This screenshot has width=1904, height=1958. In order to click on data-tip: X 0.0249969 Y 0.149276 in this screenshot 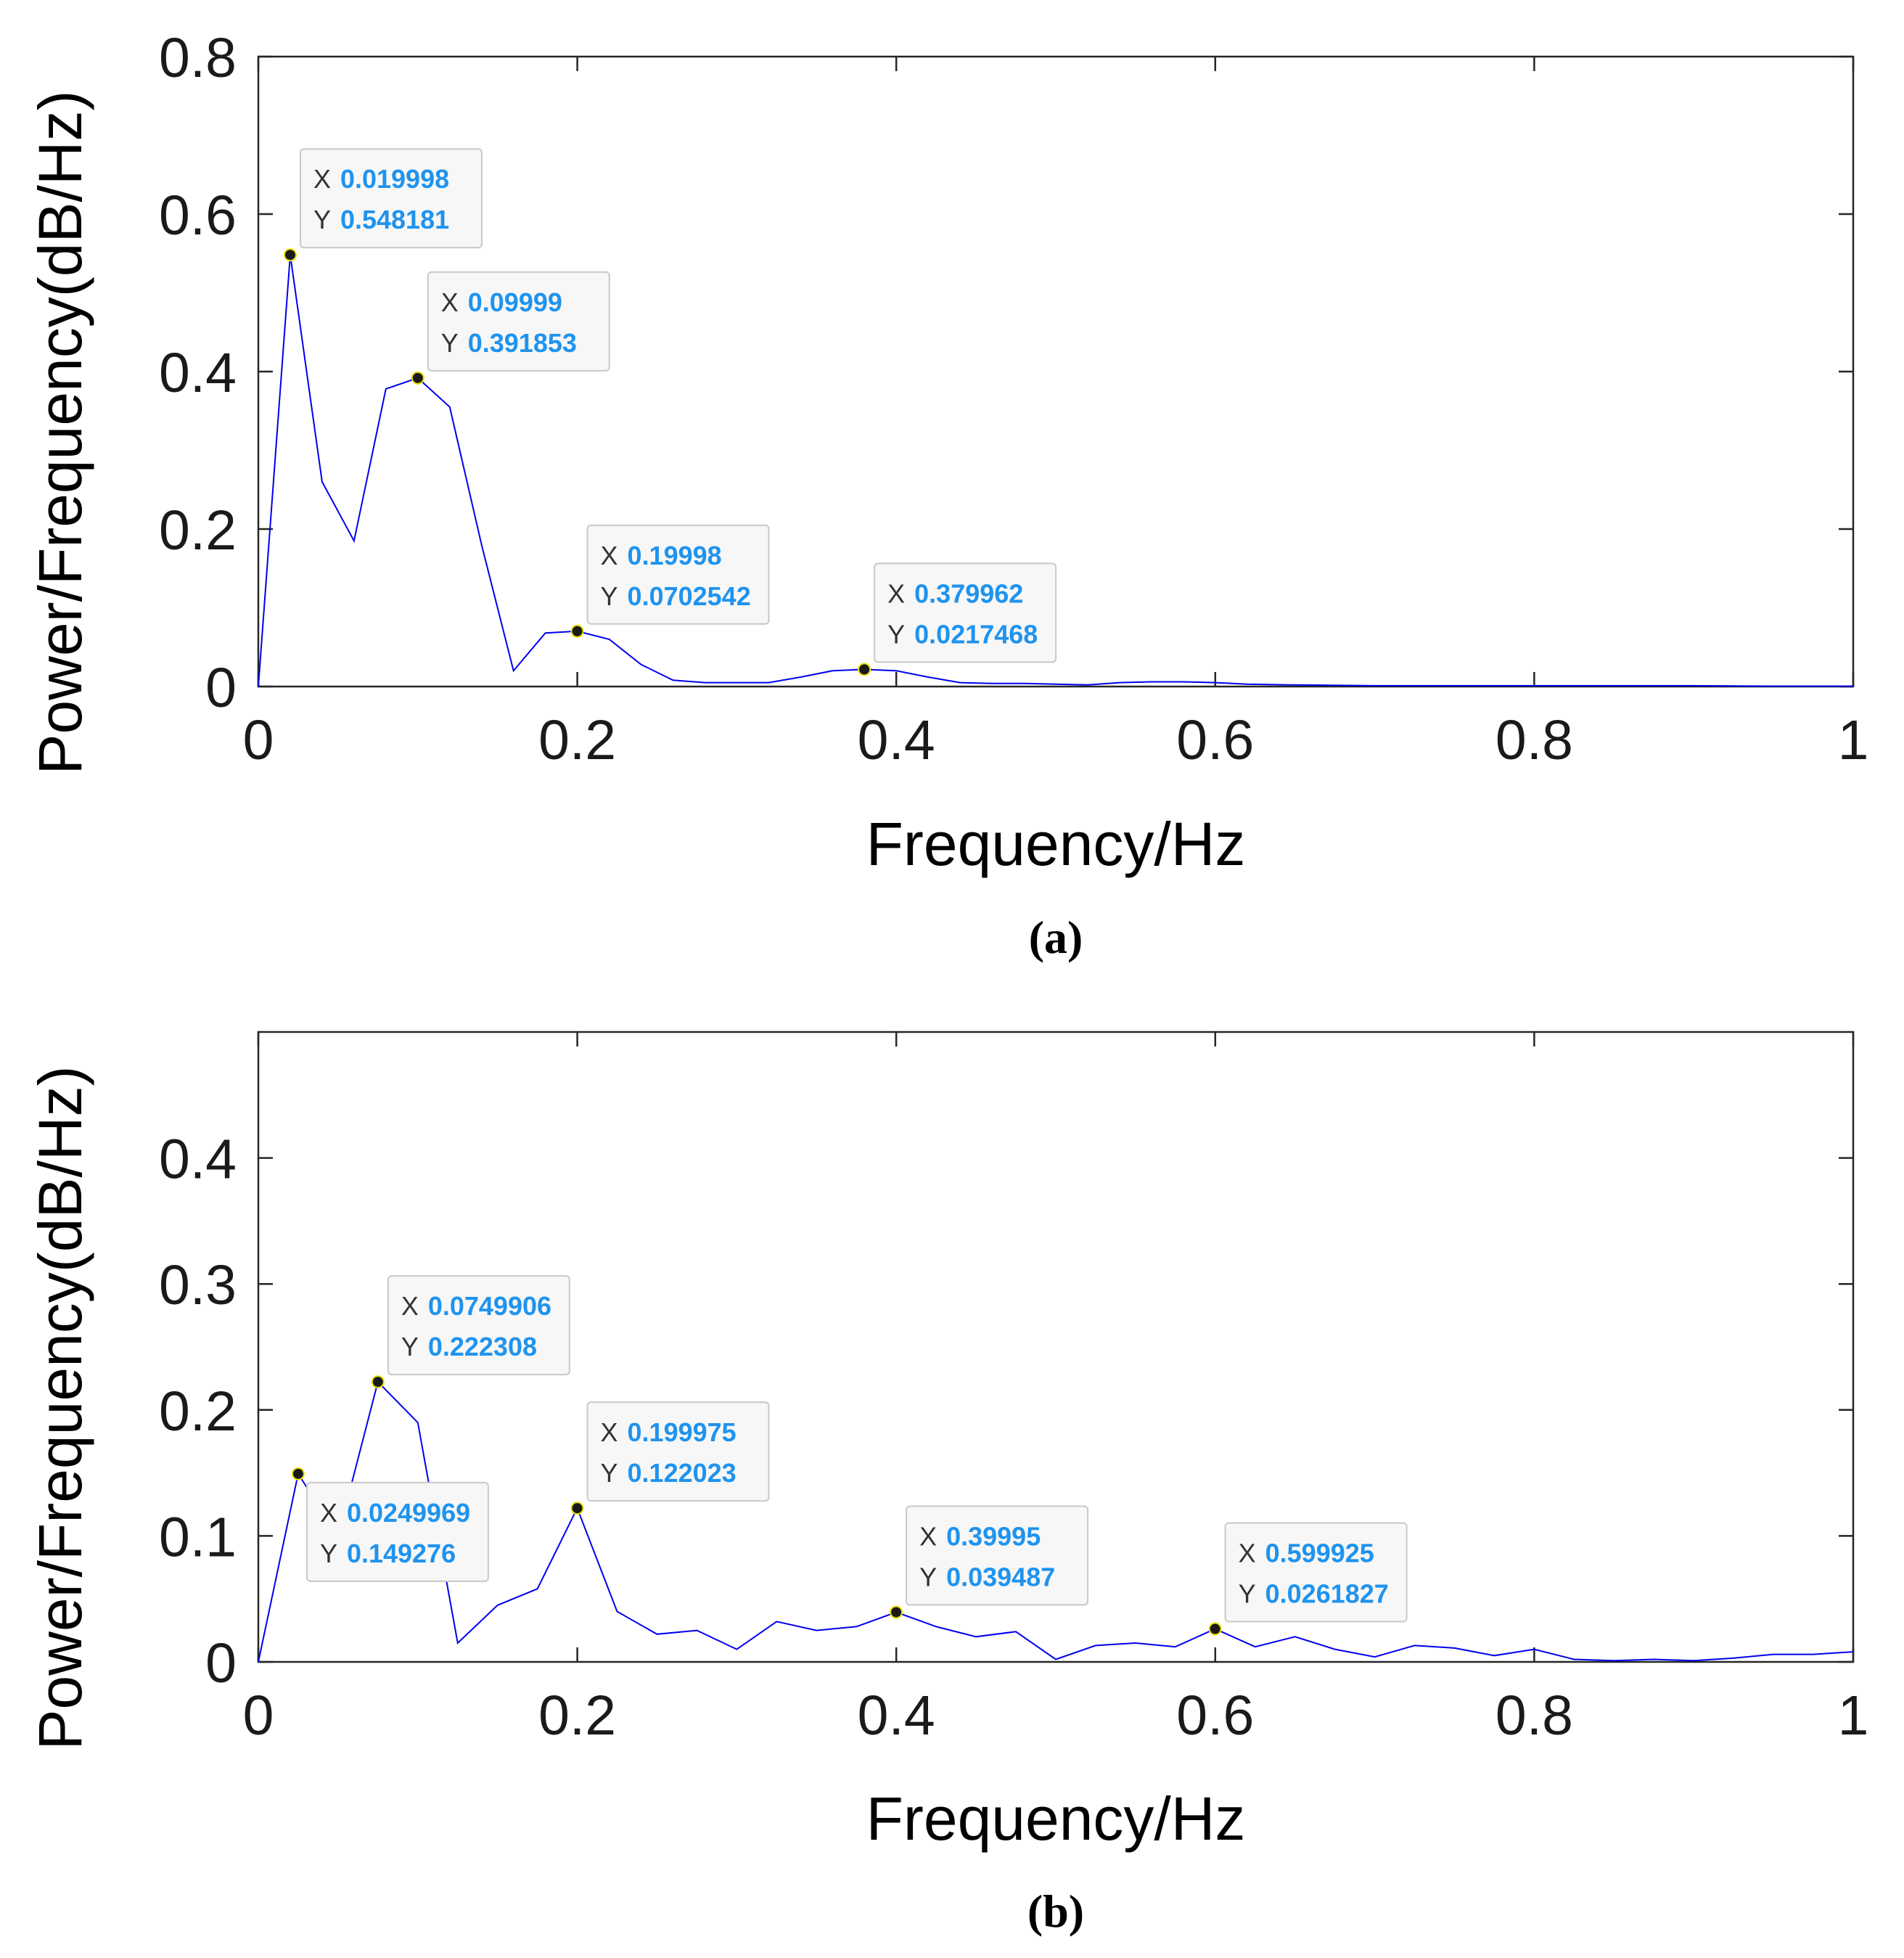, I will do `click(390, 1524)`.